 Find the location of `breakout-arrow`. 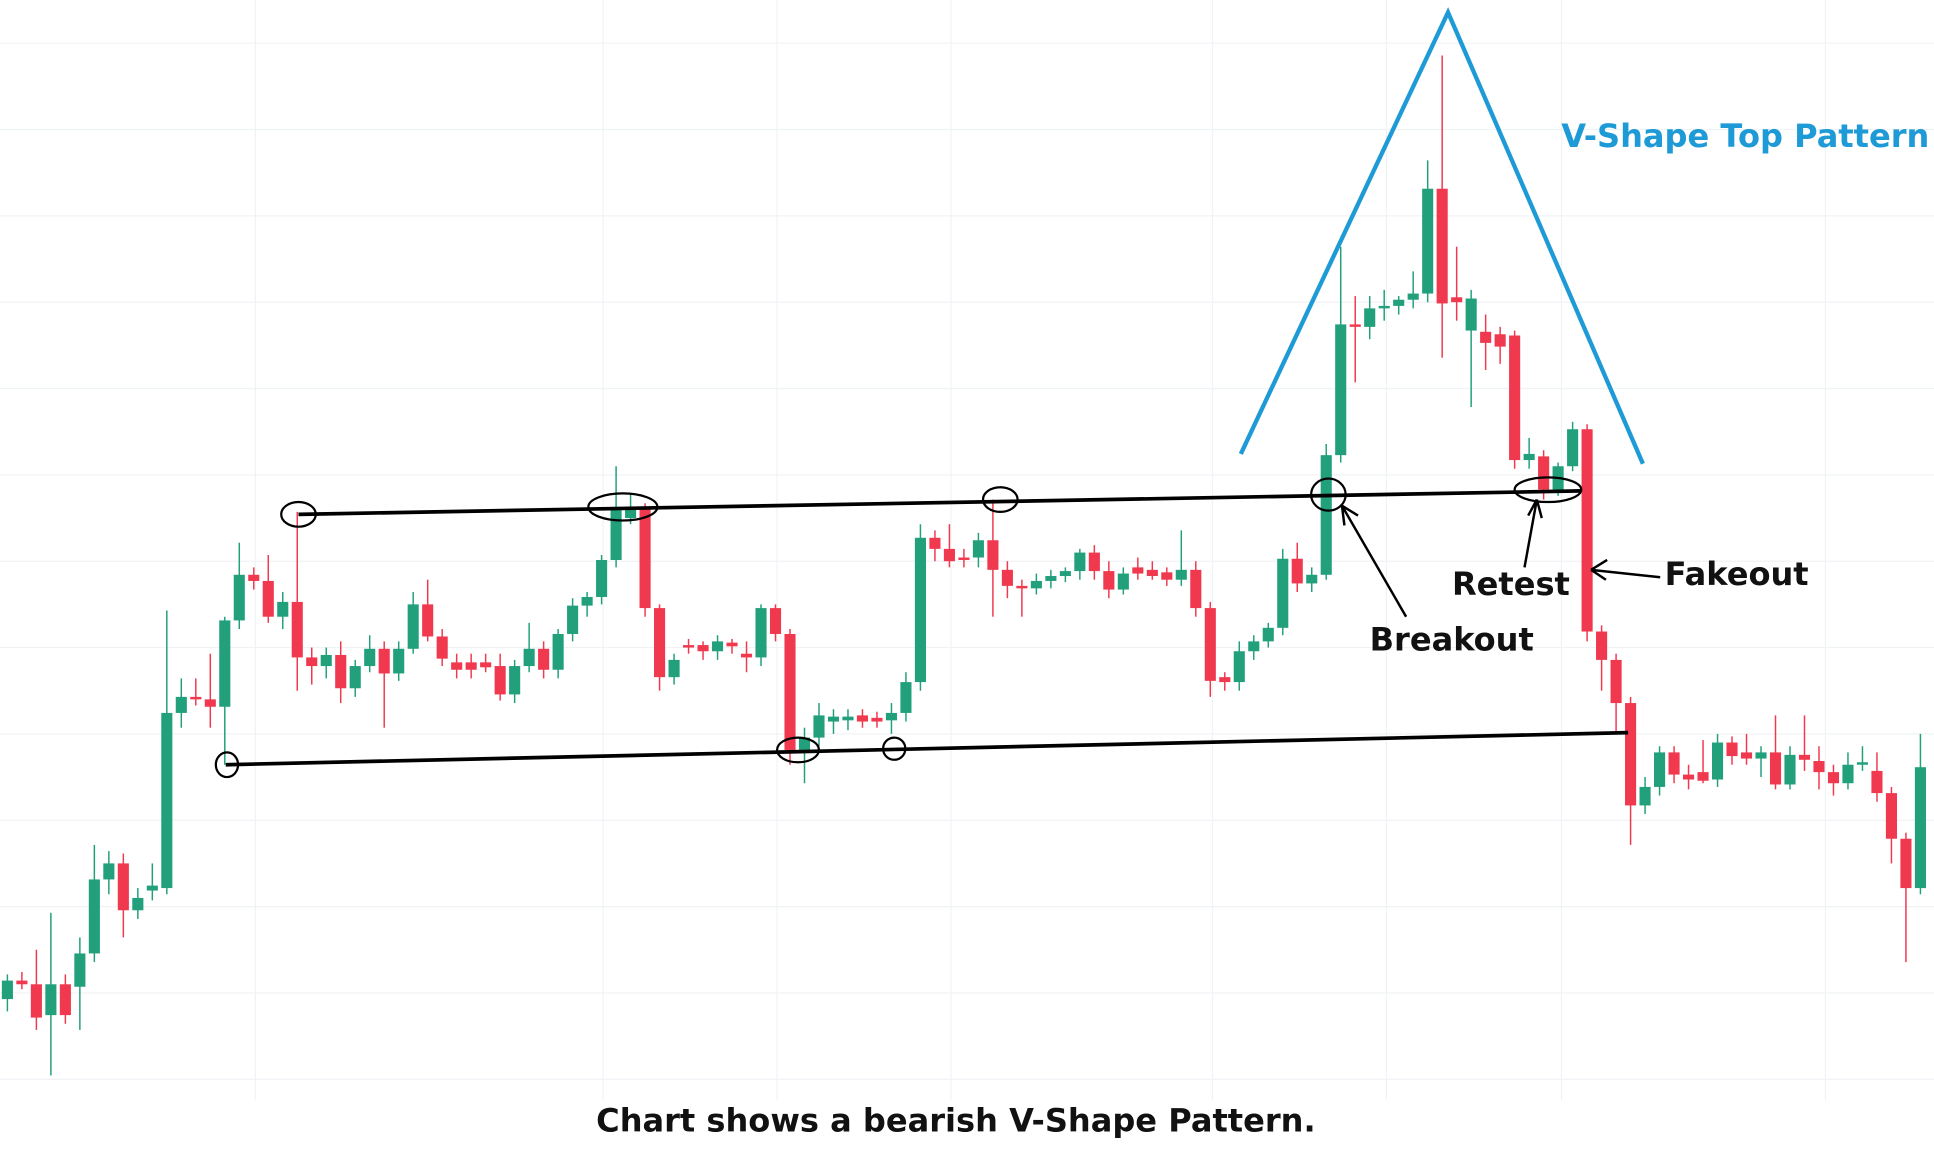

breakout-arrow is located at coordinates (1374, 561).